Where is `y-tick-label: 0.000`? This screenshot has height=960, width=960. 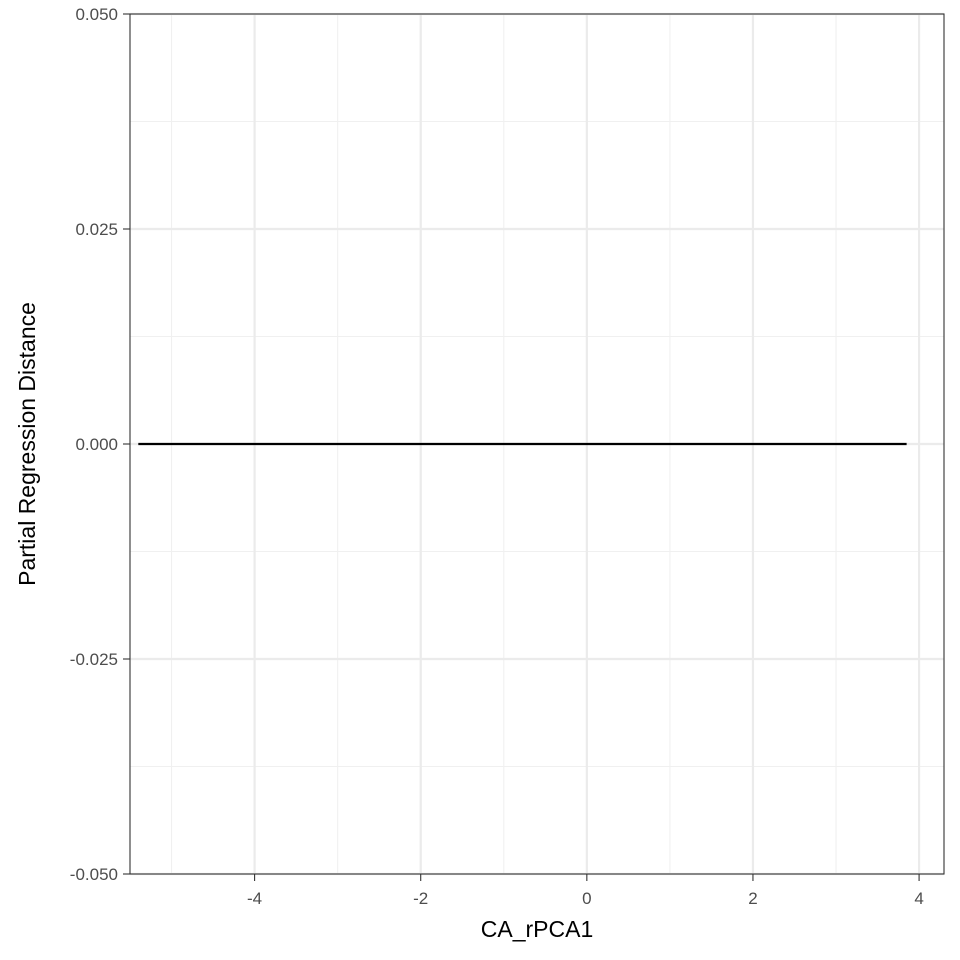
y-tick-label: 0.000 is located at coordinates (96, 444).